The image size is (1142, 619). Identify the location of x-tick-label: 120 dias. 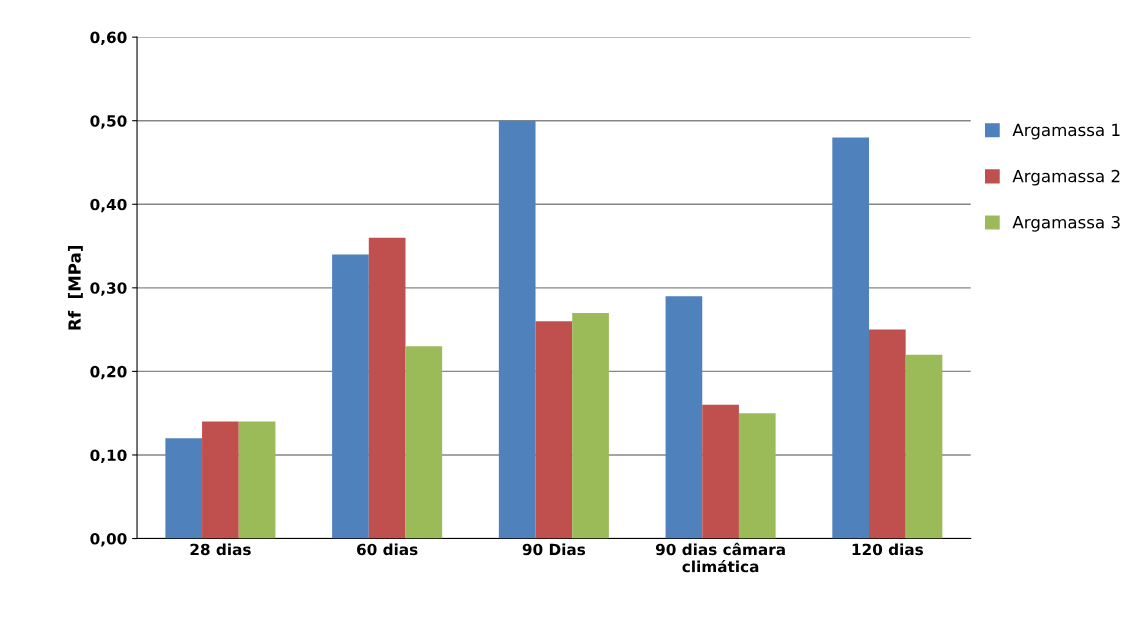
(887, 549).